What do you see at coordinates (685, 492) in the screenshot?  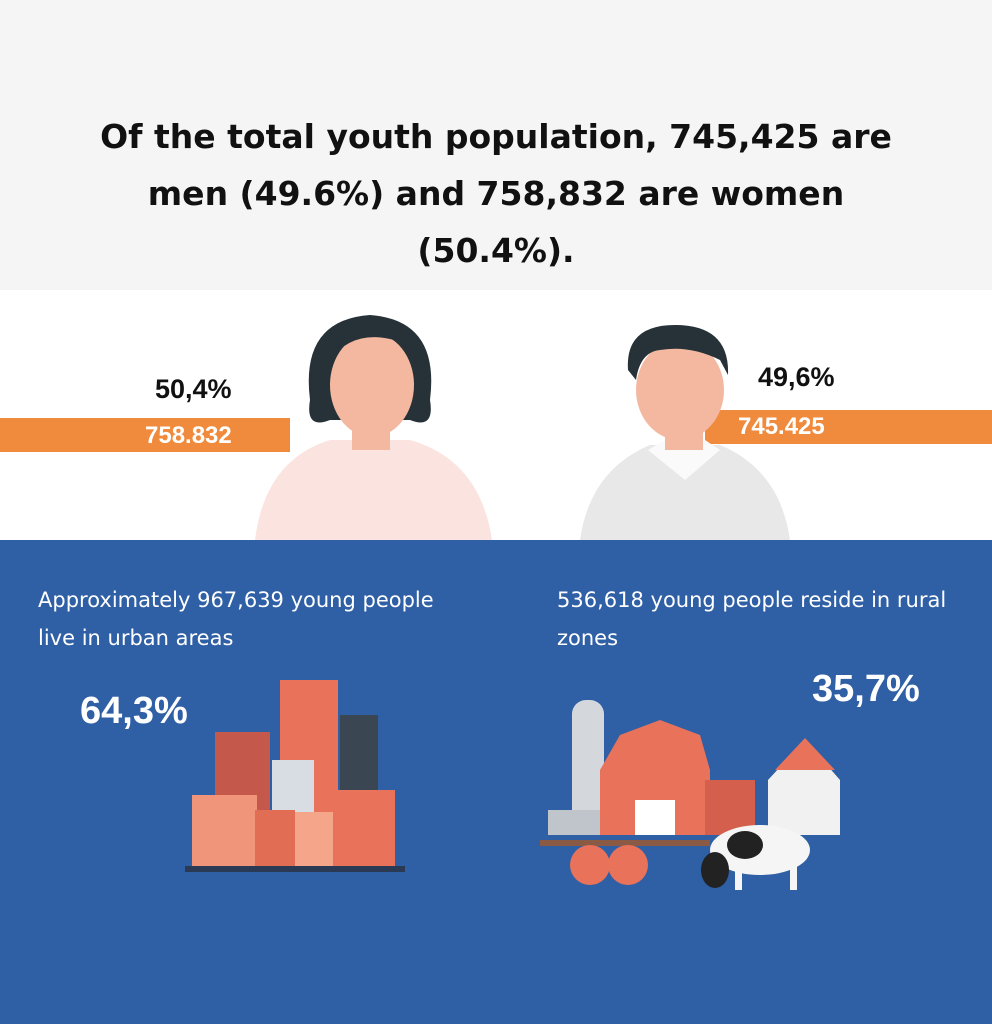 I see `man-body` at bounding box center [685, 492].